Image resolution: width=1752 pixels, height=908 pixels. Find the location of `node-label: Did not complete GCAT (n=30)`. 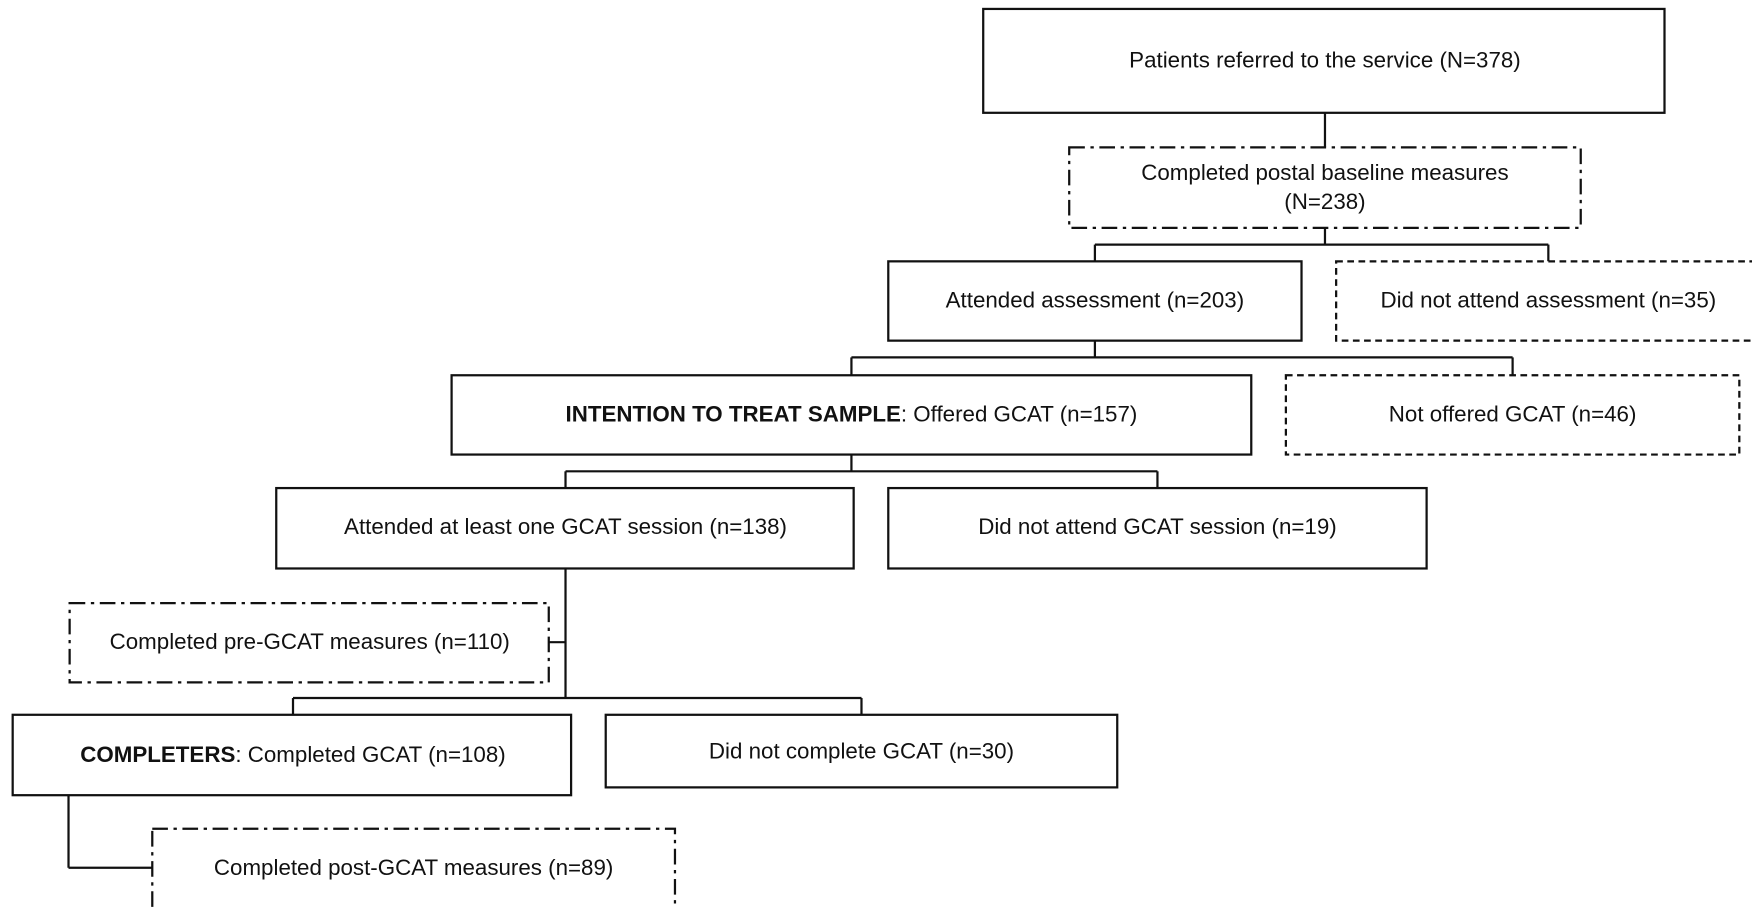

node-label: Did not complete GCAT (n=30) is located at coordinates (861, 751).